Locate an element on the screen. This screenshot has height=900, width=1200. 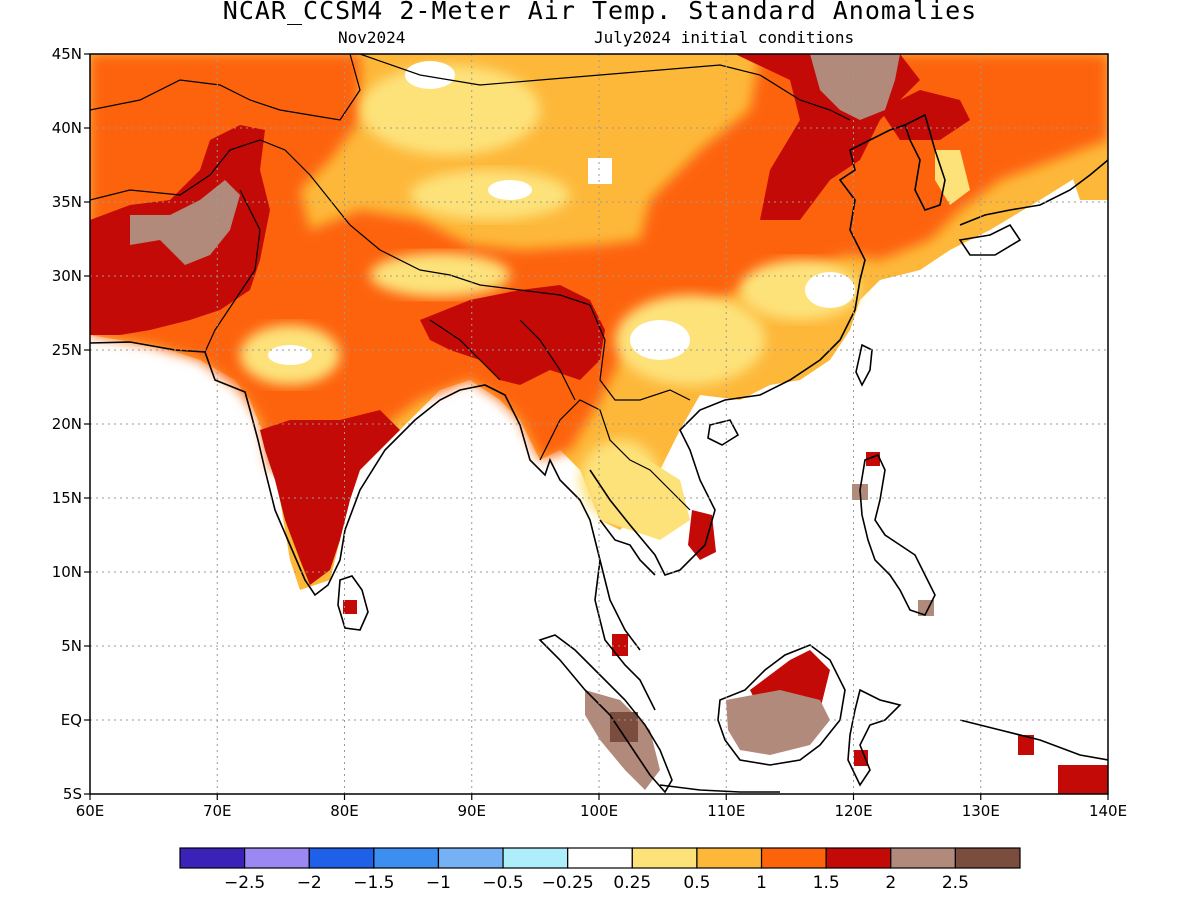
lat-tick-label: 20N is located at coordinates (67, 424).